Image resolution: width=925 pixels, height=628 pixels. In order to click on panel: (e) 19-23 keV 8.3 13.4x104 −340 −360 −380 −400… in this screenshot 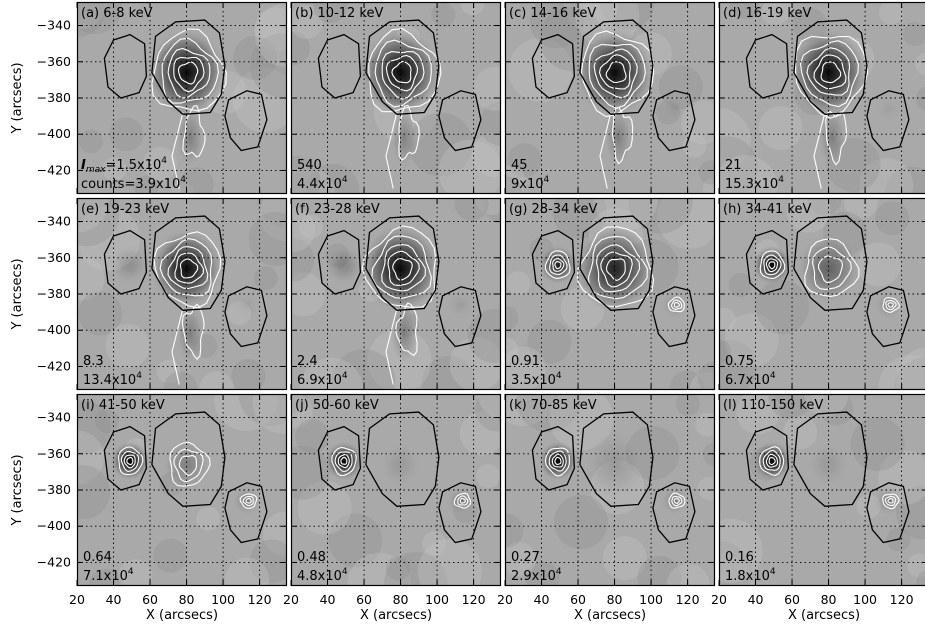, I will do `click(149, 294)`.